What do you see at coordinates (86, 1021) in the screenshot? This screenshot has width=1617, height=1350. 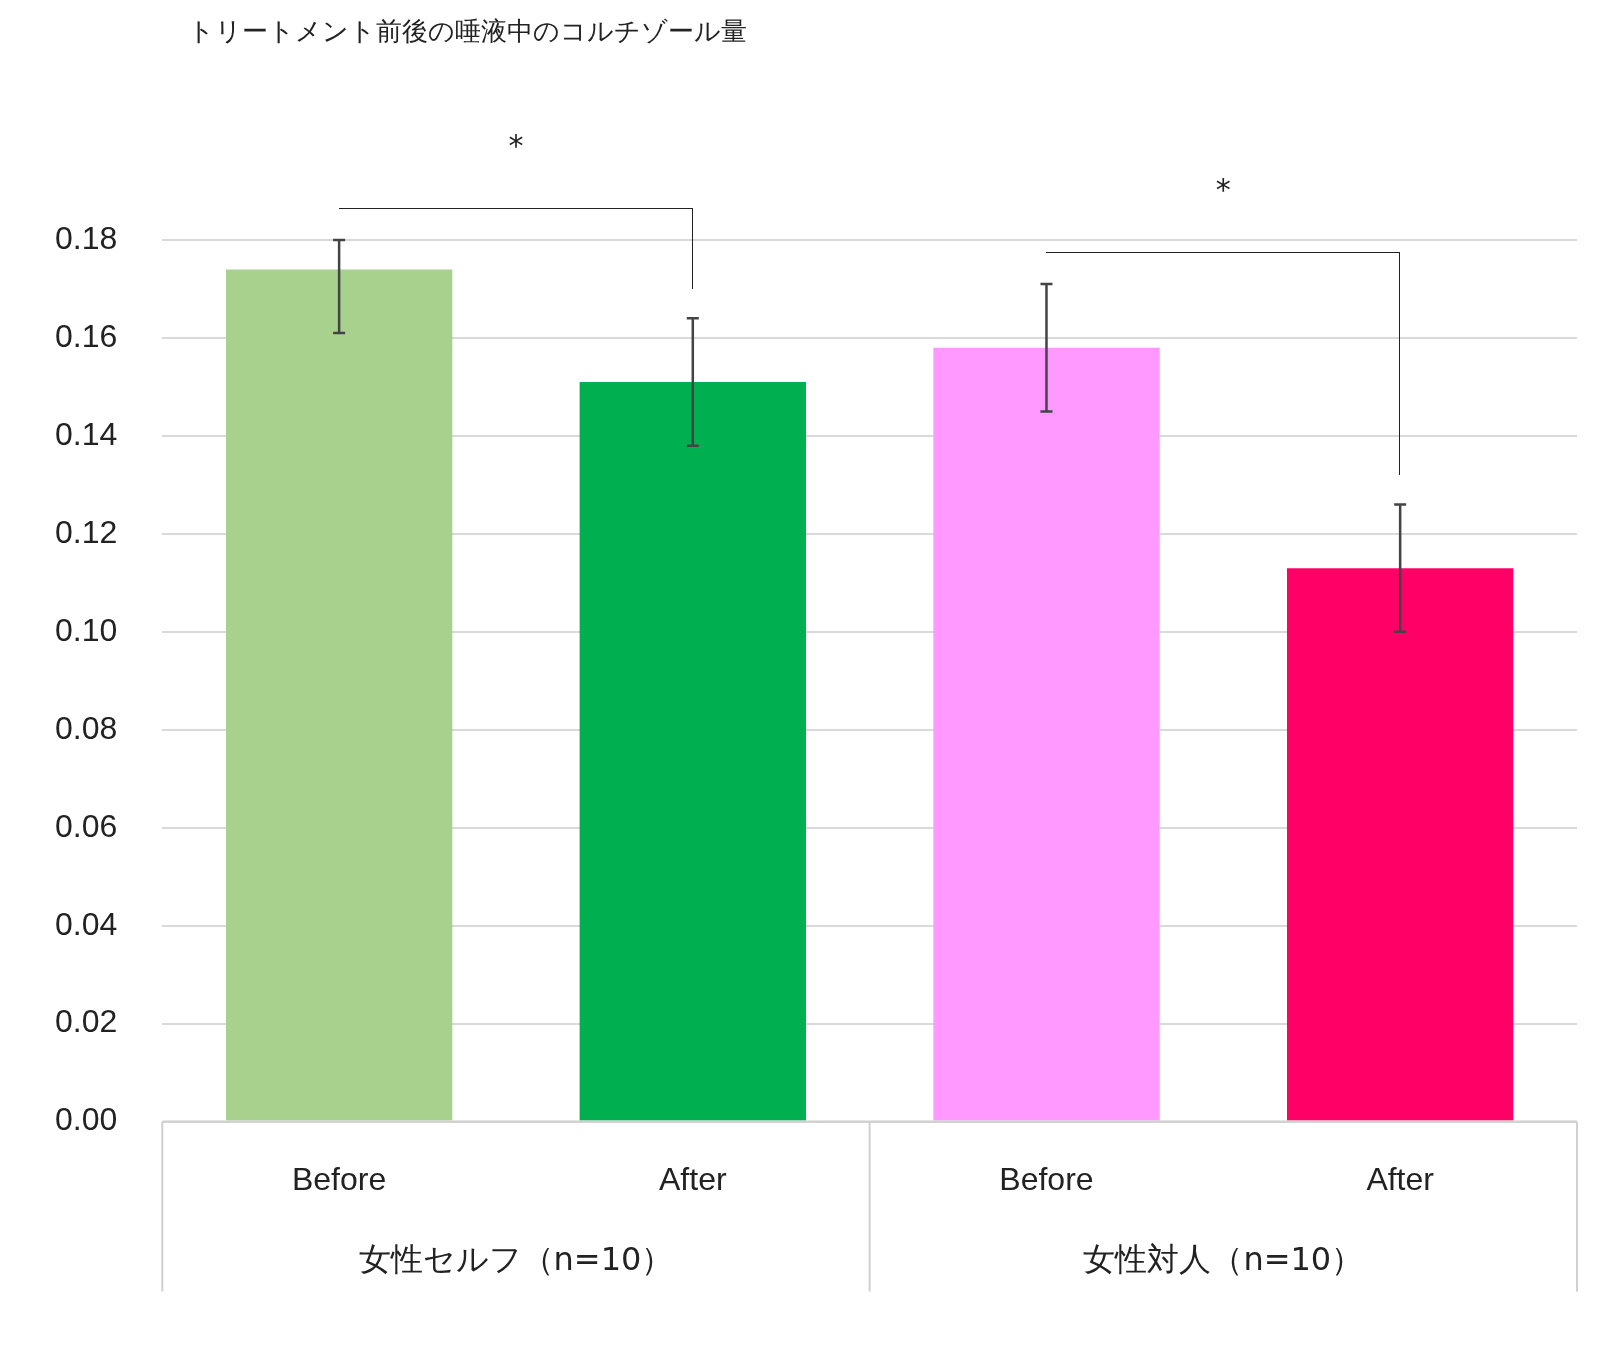 I see `y-tick-label: 0.02` at bounding box center [86, 1021].